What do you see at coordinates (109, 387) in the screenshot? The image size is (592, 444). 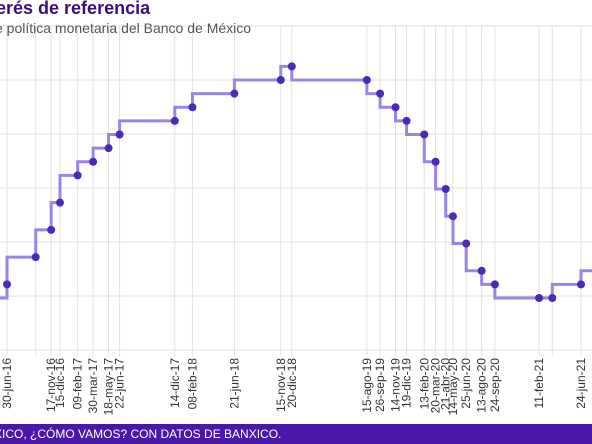 I see `x-tick-label: 18-may-17` at bounding box center [109, 387].